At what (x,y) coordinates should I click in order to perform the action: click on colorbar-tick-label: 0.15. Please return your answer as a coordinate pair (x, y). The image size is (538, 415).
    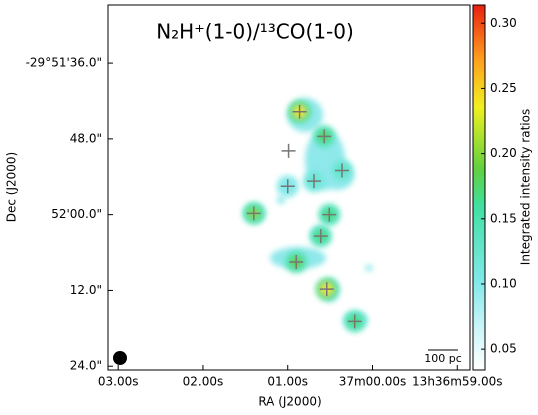
    Looking at the image, I should click on (503, 218).